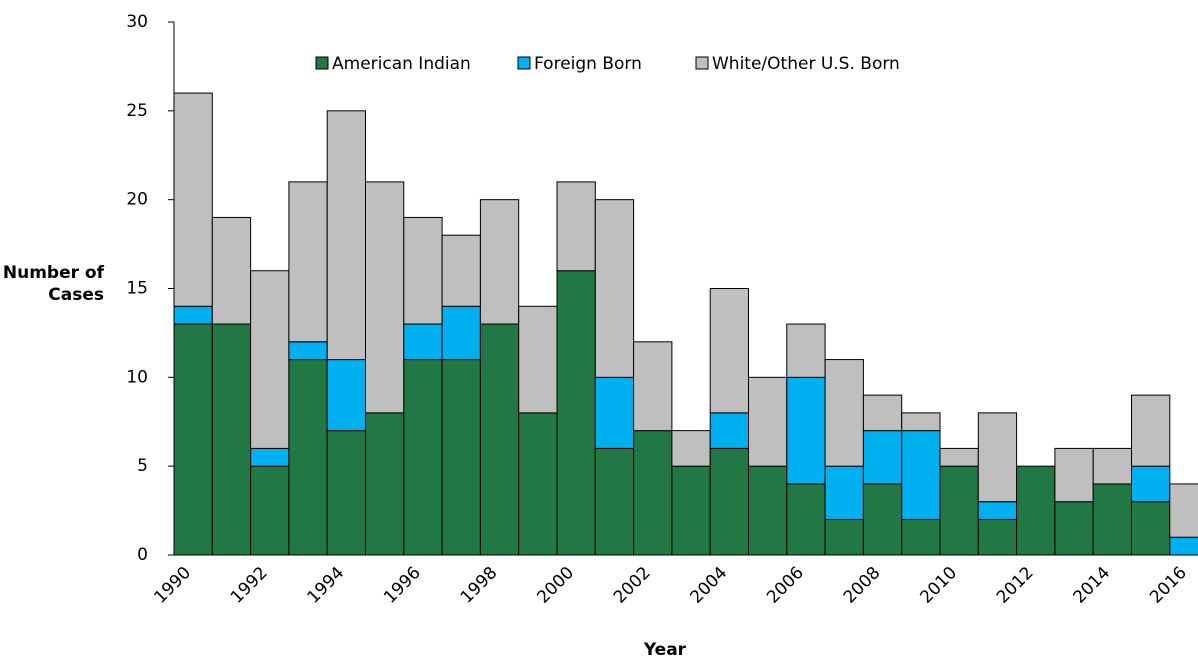 Image resolution: width=1198 pixels, height=663 pixels. Describe the element at coordinates (709, 585) in the screenshot. I see `x-tick-label: 2004` at that location.